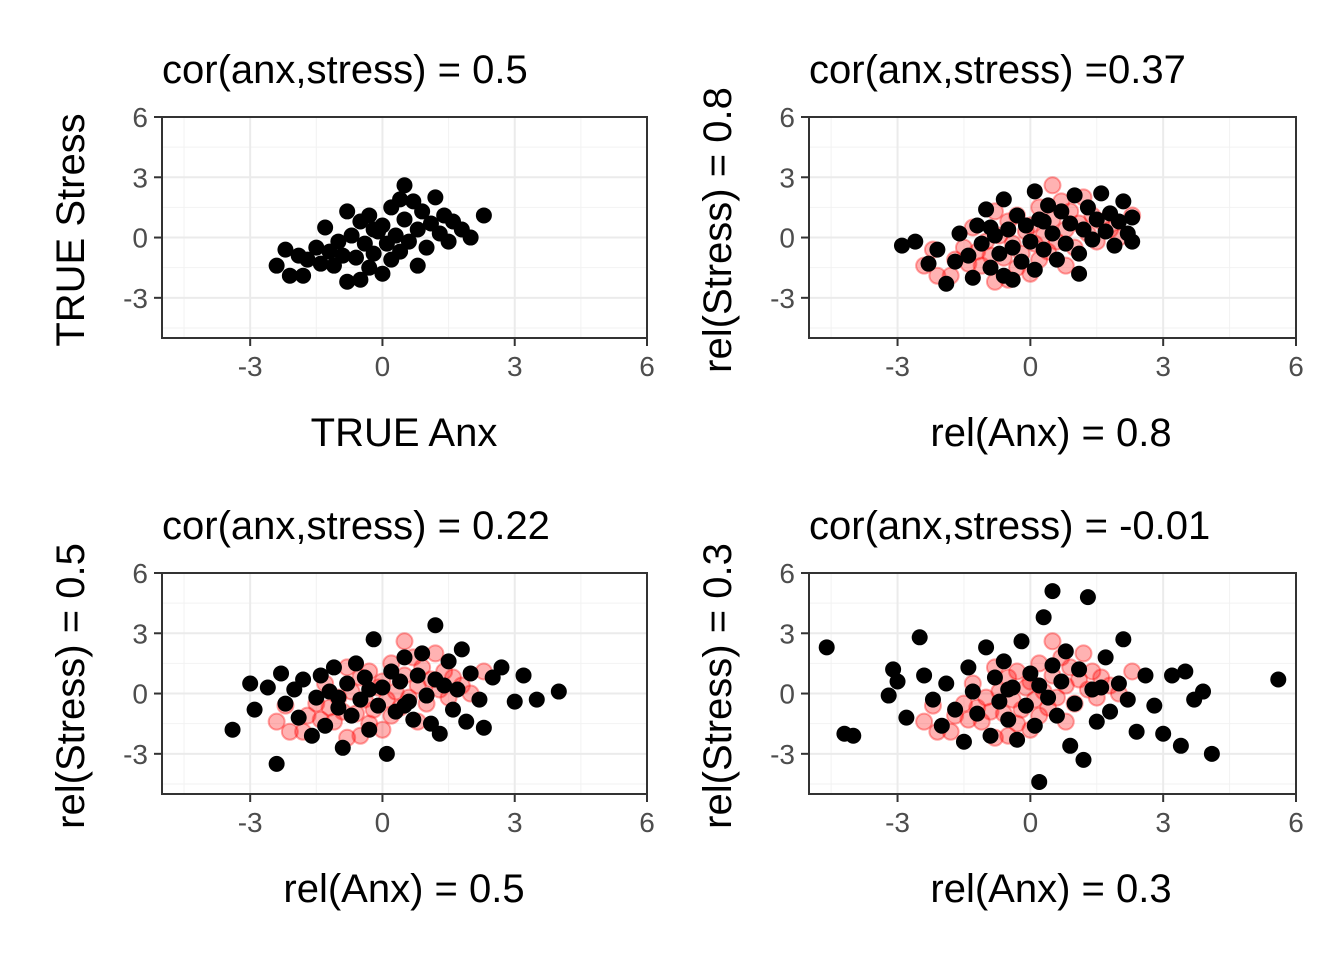 Image resolution: width=1344 pixels, height=960 pixels. Describe the element at coordinates (787, 117) in the screenshot. I see `panel-2-y-tick-label: 6` at that location.